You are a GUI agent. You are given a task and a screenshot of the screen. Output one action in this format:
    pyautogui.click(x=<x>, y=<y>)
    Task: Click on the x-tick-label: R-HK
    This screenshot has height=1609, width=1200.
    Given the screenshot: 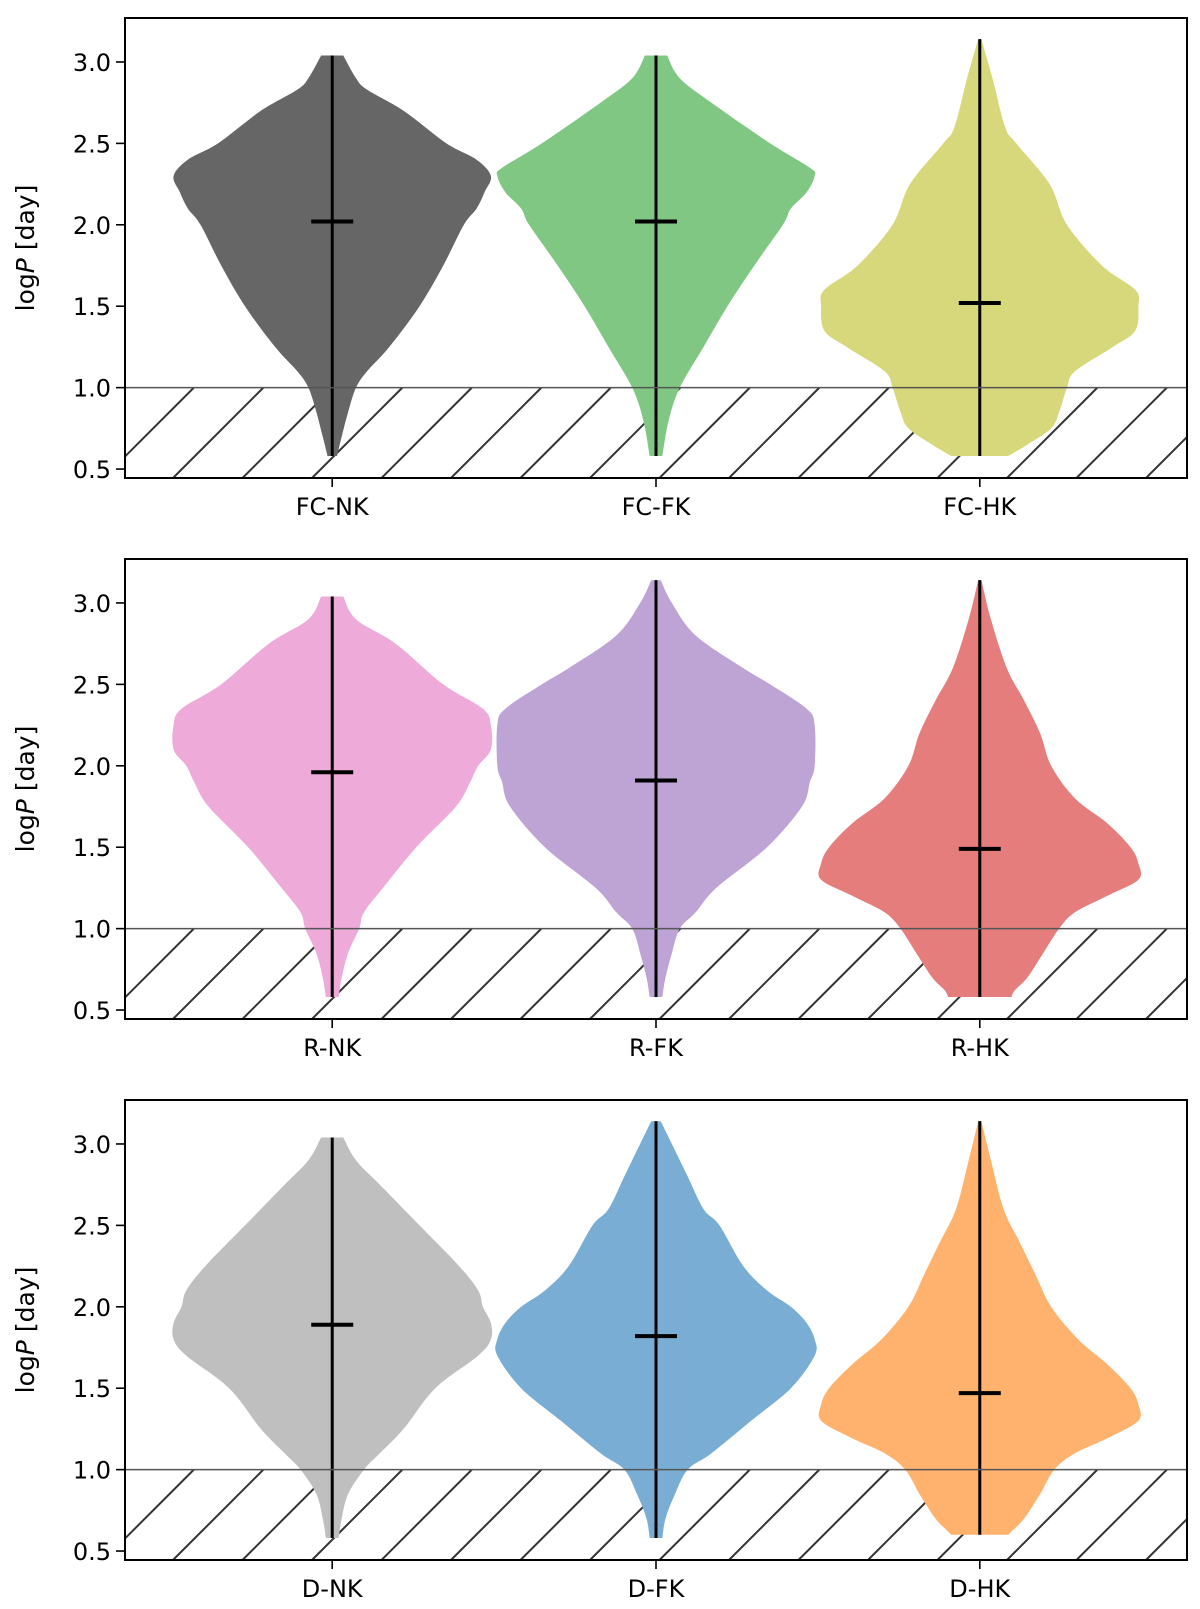 What is the action you would take?
    pyautogui.click(x=980, y=1048)
    